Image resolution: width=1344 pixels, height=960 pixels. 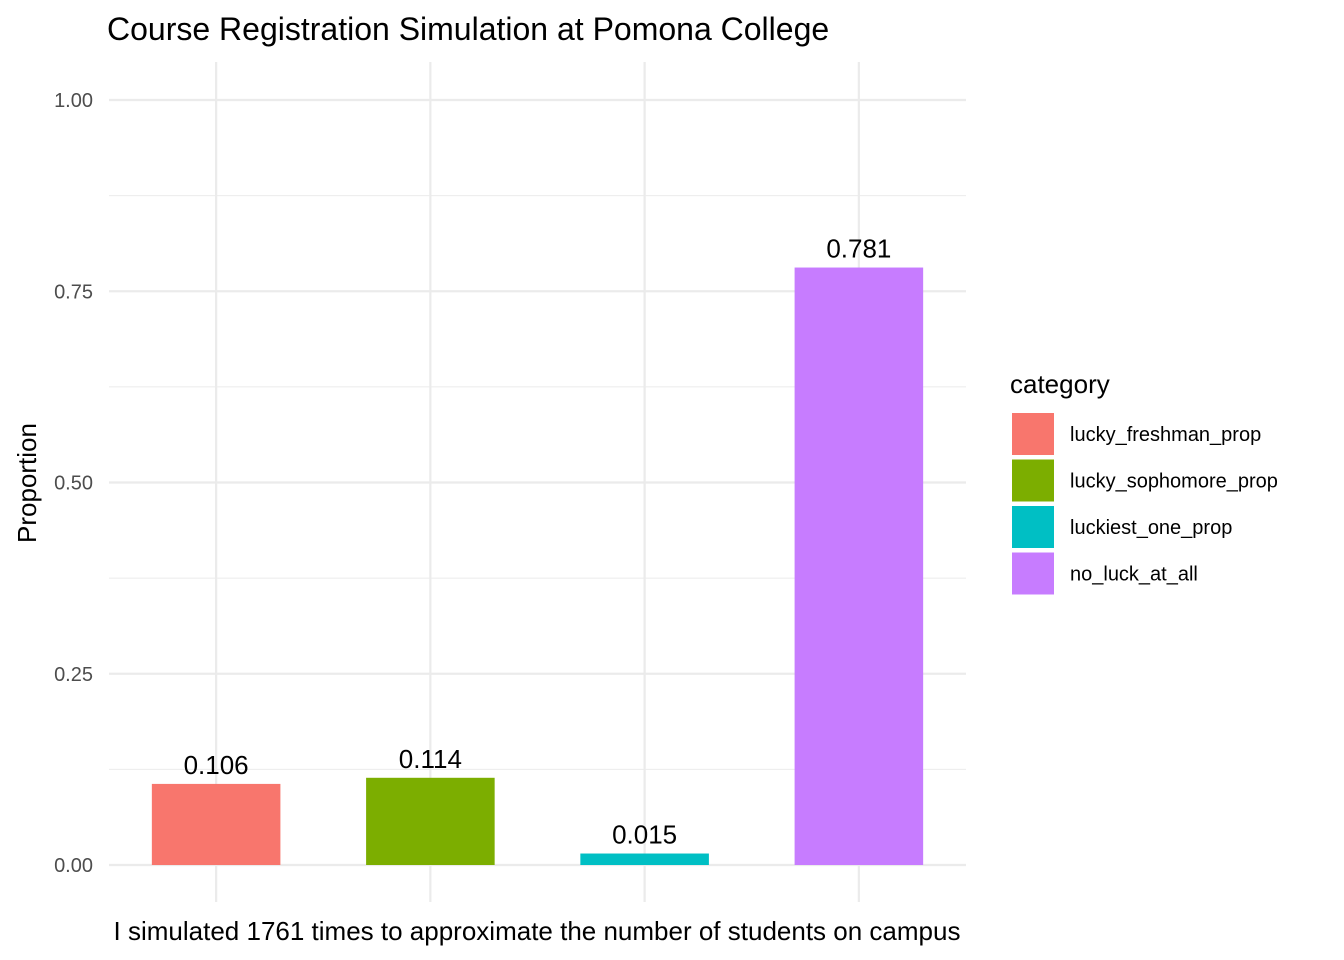 What do you see at coordinates (216, 765) in the screenshot?
I see `data-label: 0.106` at bounding box center [216, 765].